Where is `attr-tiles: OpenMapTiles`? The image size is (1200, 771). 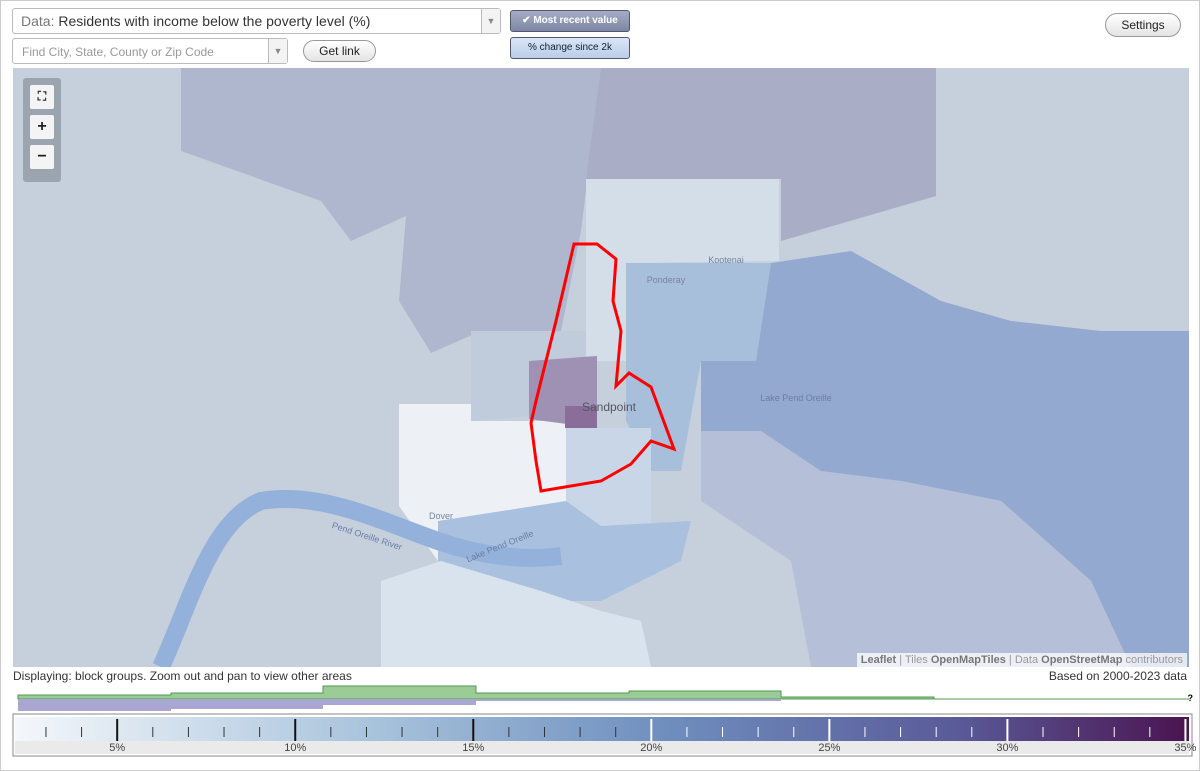 attr-tiles: OpenMapTiles is located at coordinates (968, 660).